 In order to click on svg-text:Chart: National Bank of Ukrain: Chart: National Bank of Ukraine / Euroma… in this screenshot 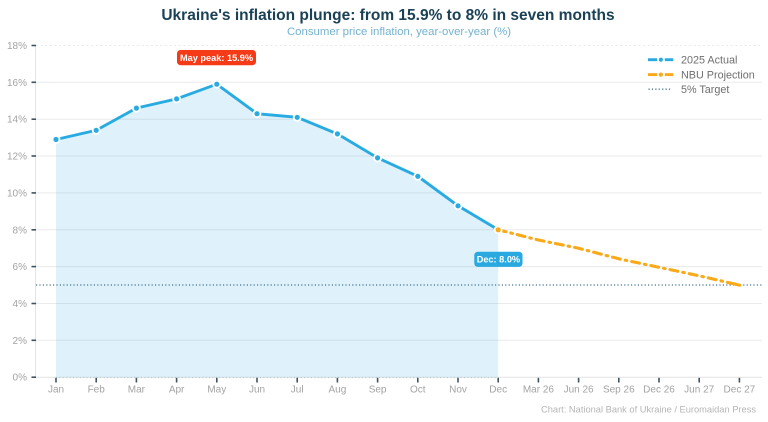, I will do `click(648, 410)`.